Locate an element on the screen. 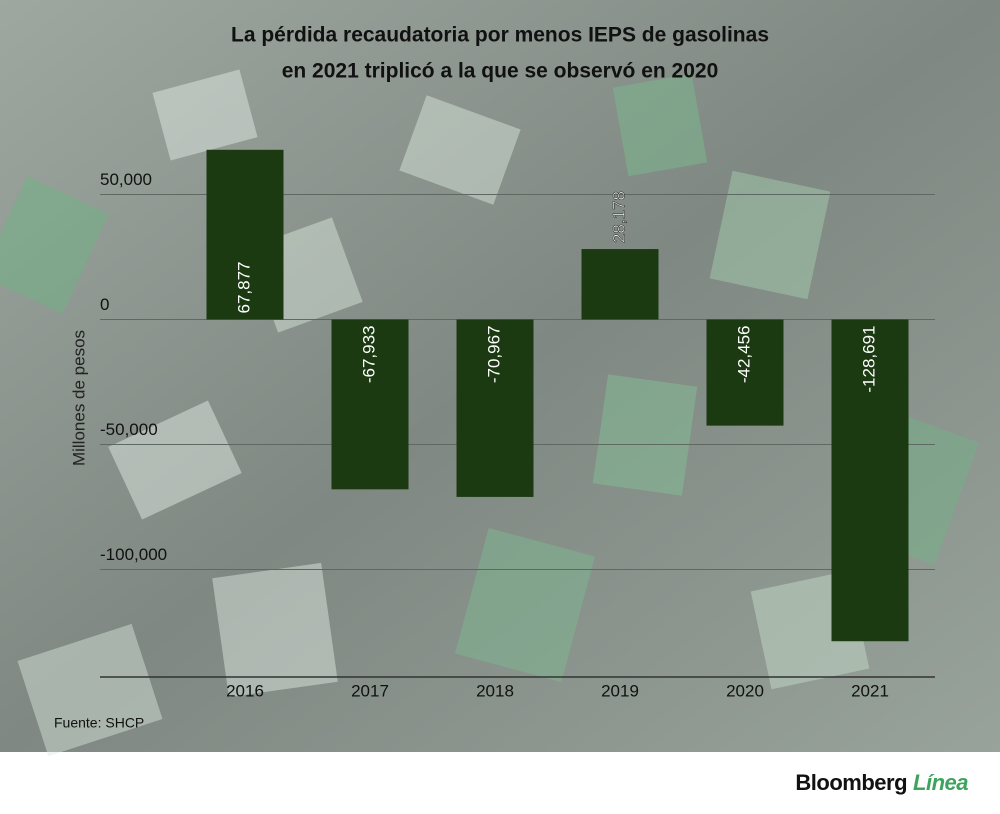 The height and width of the screenshot is (814, 1000). brand-logo: Bloomberg Línea is located at coordinates (881, 782).